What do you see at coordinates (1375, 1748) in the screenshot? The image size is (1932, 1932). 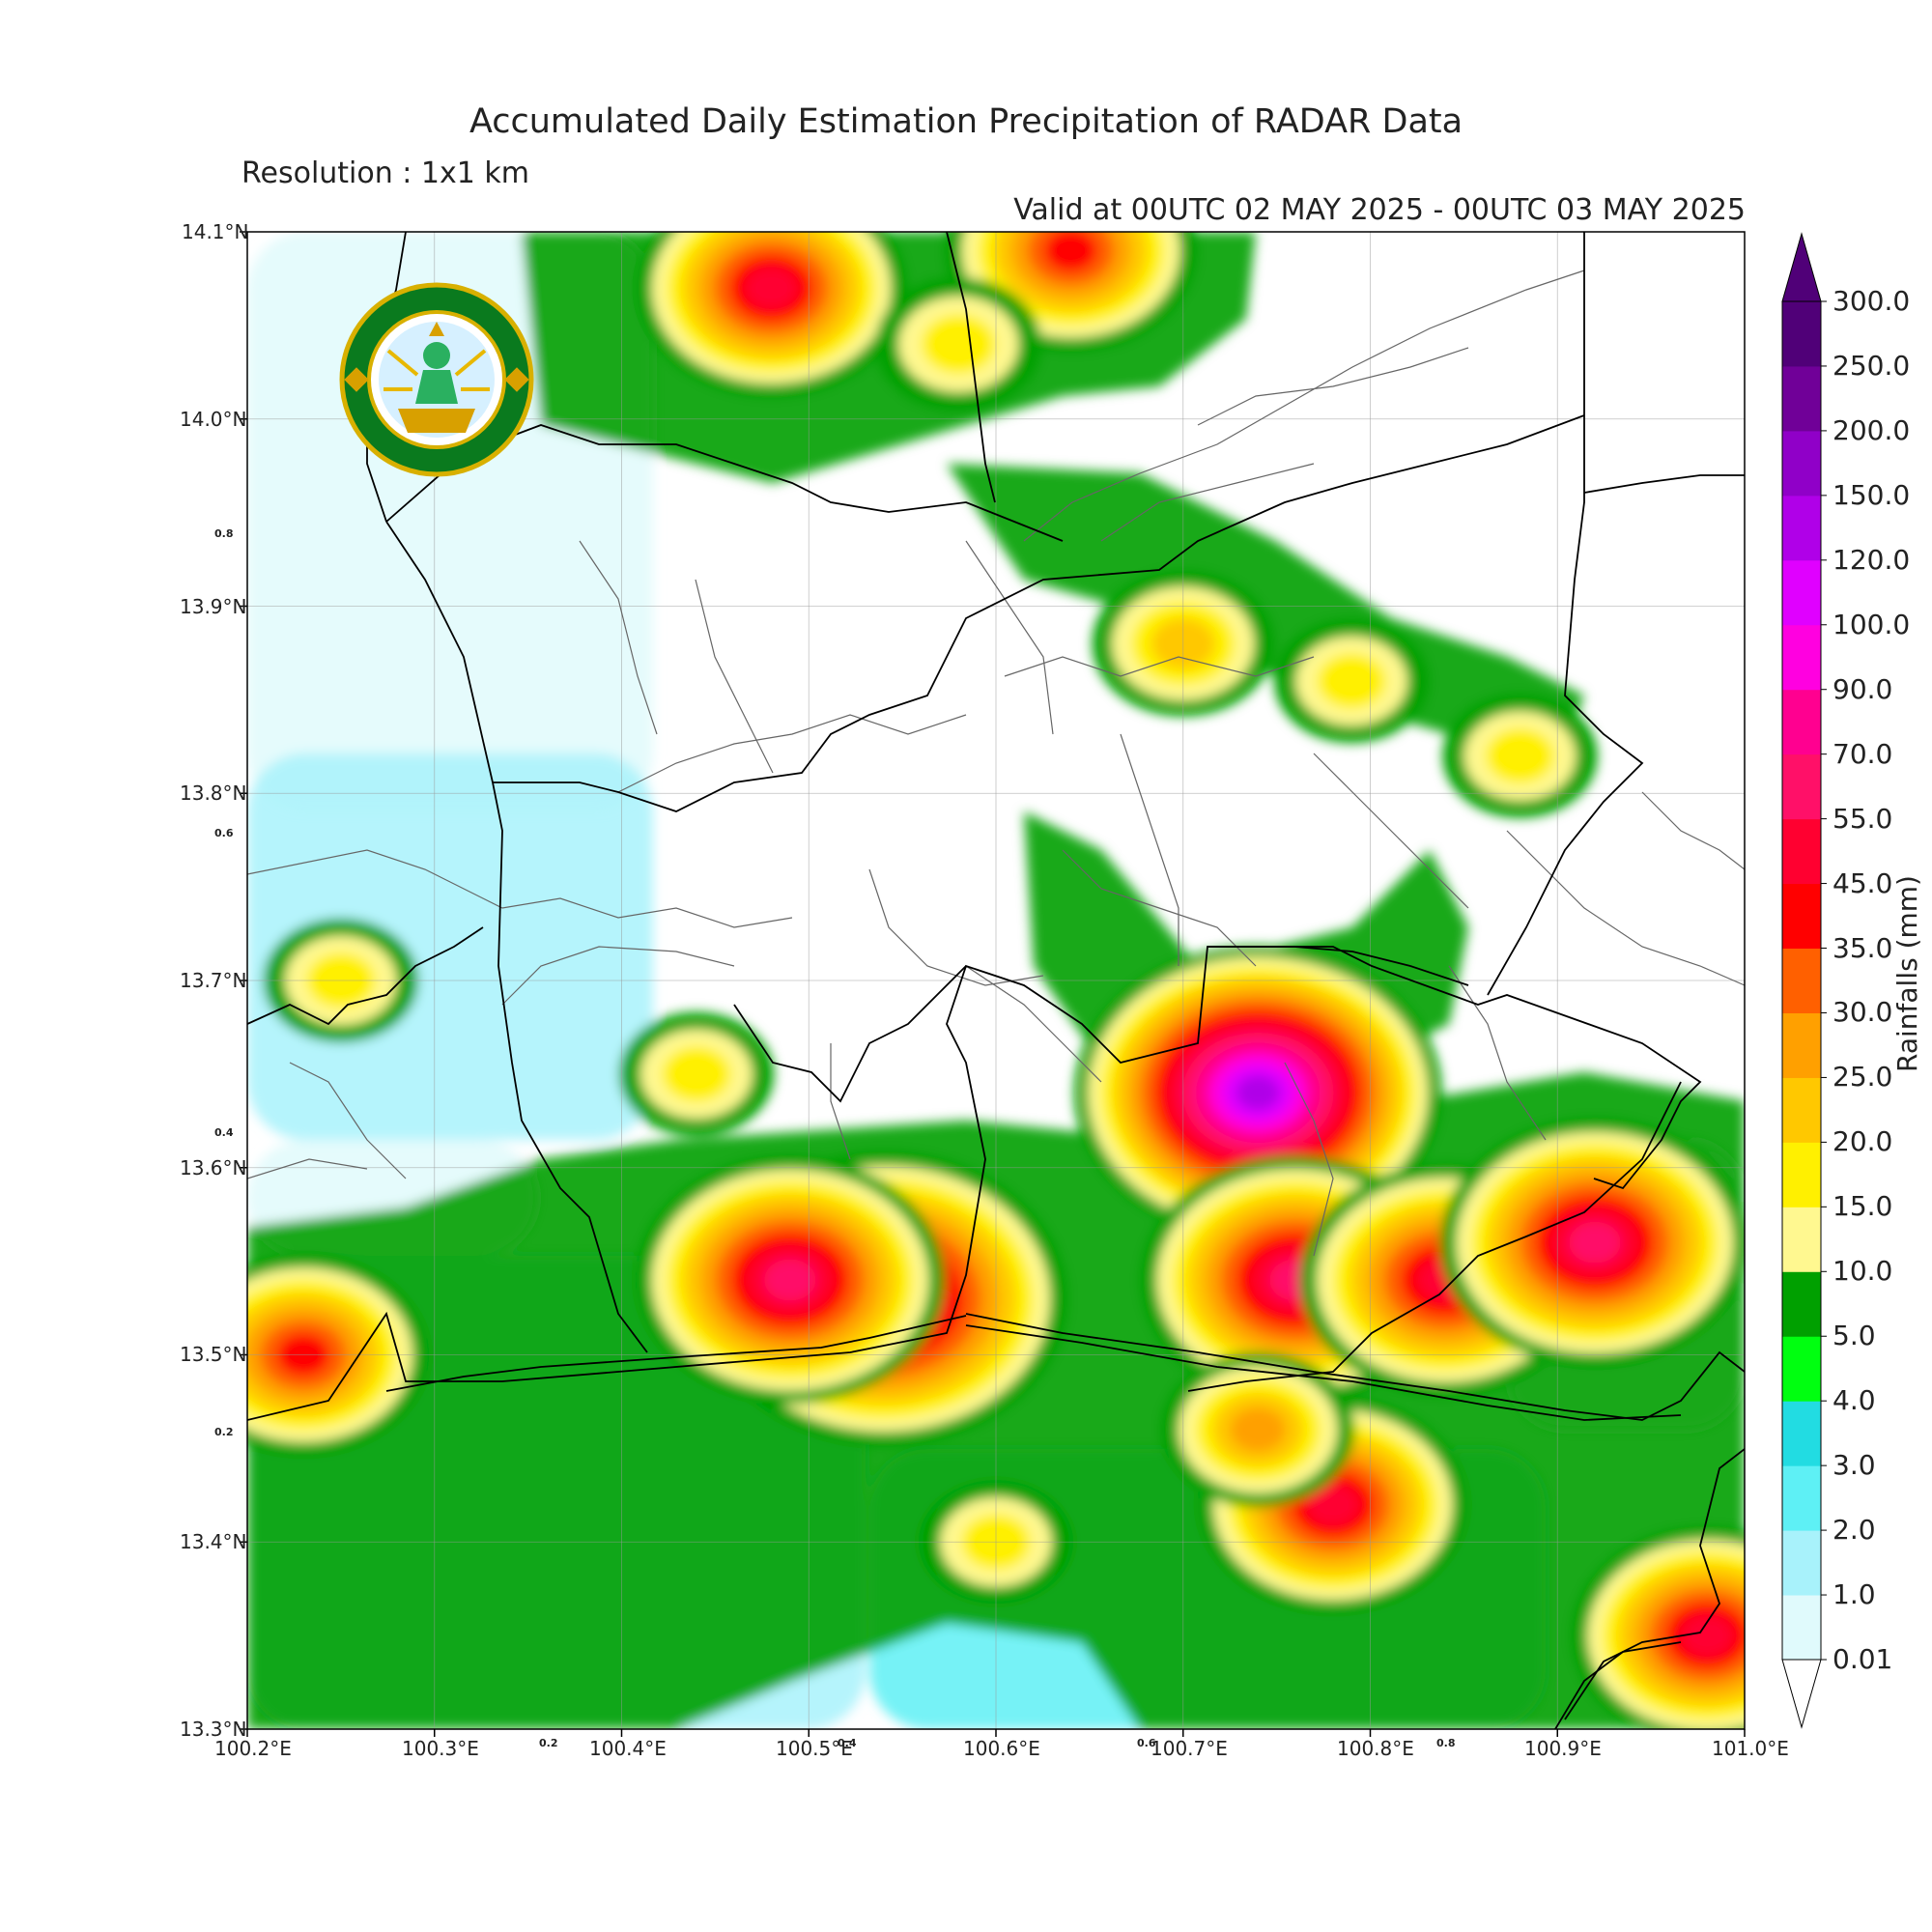 I see `x-tick-label: 100.8°E` at bounding box center [1375, 1748].